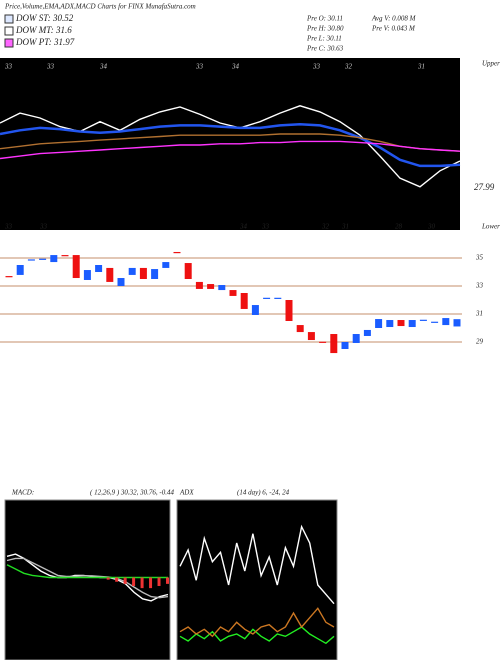 The height and width of the screenshot is (660, 500). What do you see at coordinates (45, 42) in the screenshot?
I see `legend-label: DOW PT: 31.97` at bounding box center [45, 42].